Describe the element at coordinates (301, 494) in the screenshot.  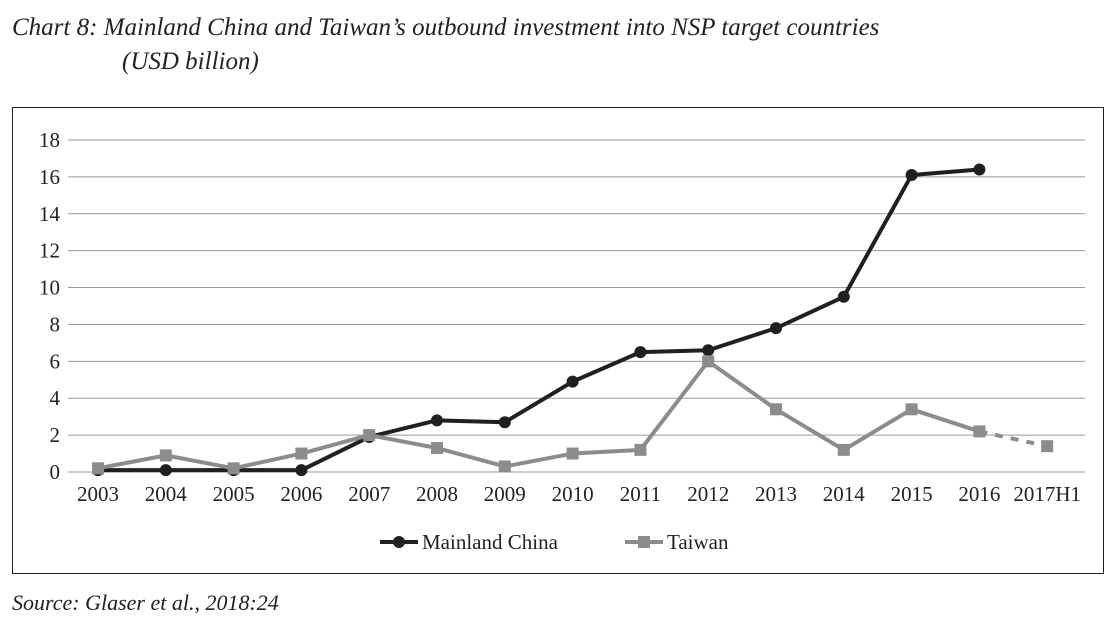
I see `x-tick-label: 2006` at that location.